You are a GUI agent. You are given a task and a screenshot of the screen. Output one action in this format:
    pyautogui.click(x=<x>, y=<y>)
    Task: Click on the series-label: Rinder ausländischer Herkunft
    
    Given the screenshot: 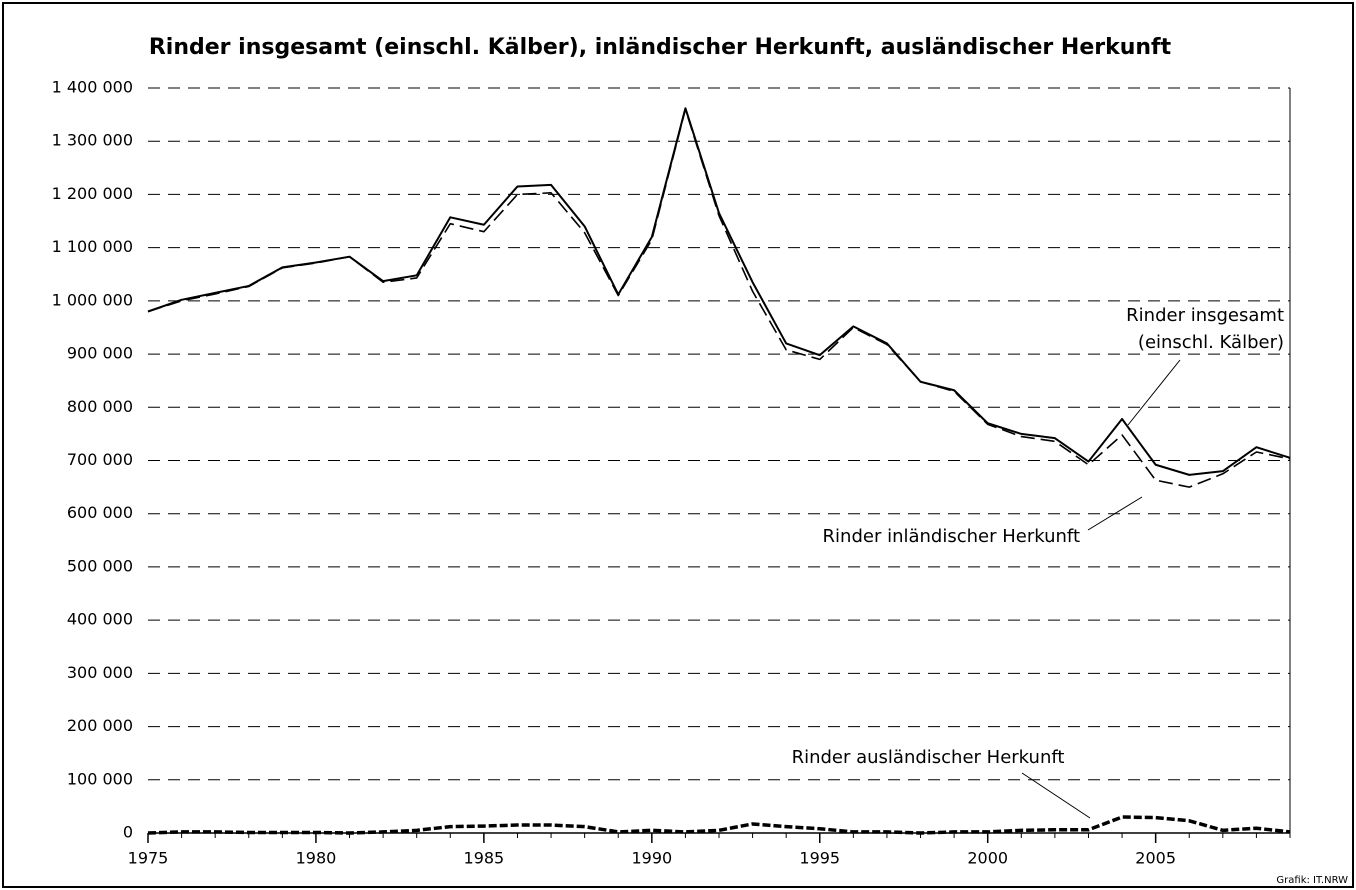 What is the action you would take?
    pyautogui.click(x=928, y=757)
    